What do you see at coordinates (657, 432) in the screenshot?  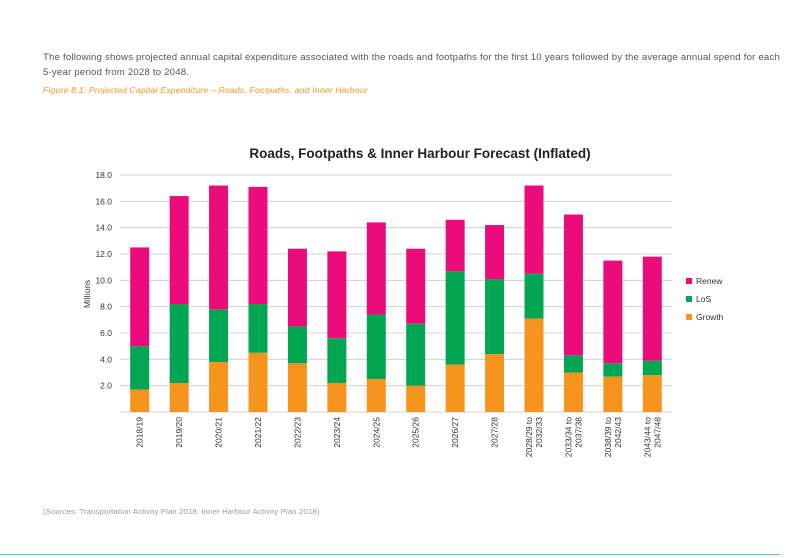 I see `x-tick-label-line: 2047/48` at bounding box center [657, 432].